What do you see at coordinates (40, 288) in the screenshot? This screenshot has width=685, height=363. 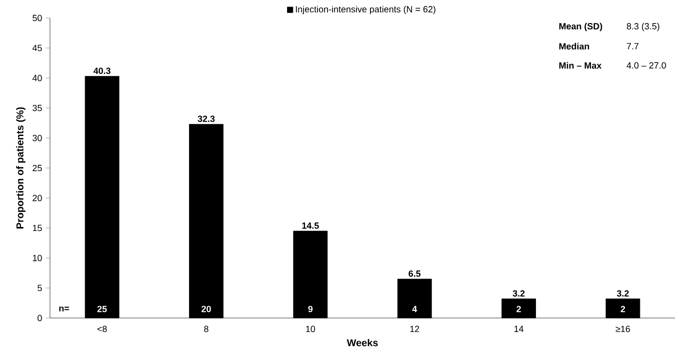 I see `y-tick-label: 5` at bounding box center [40, 288].